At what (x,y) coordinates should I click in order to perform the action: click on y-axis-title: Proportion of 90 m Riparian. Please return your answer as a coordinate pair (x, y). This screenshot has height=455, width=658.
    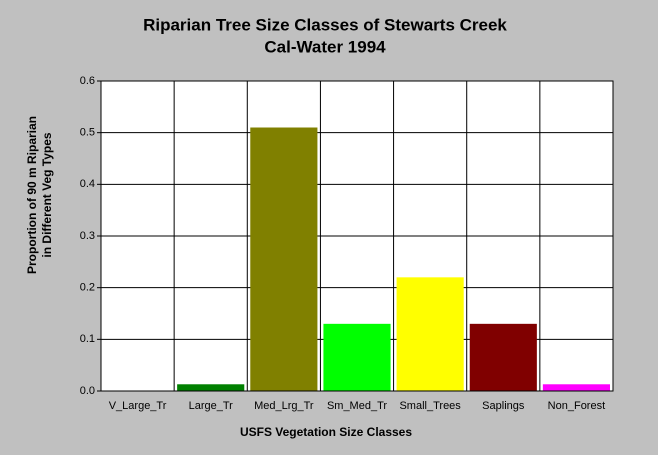
    Looking at the image, I should click on (32, 195).